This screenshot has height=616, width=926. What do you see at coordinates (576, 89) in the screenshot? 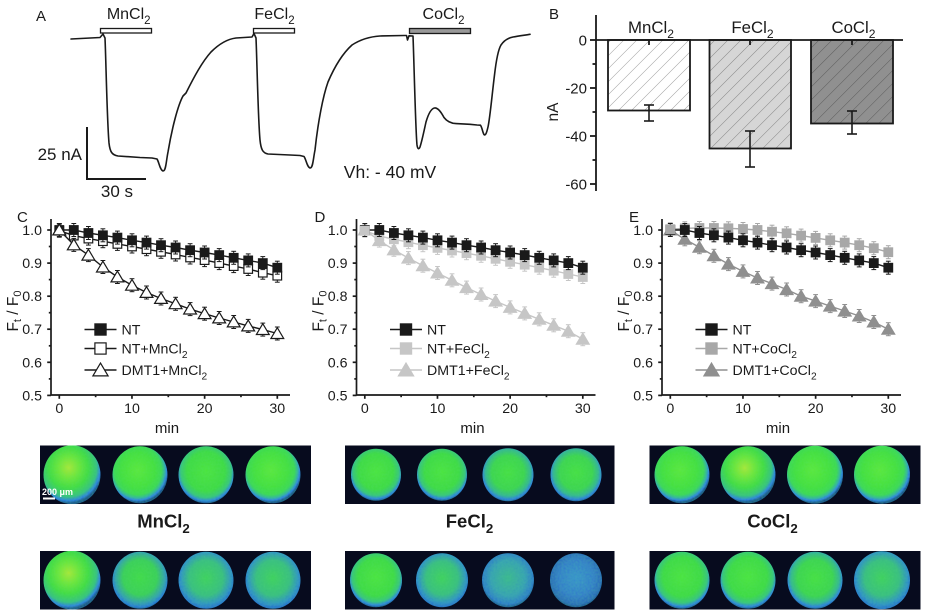
I see `svg-text: -20` at bounding box center [576, 89].